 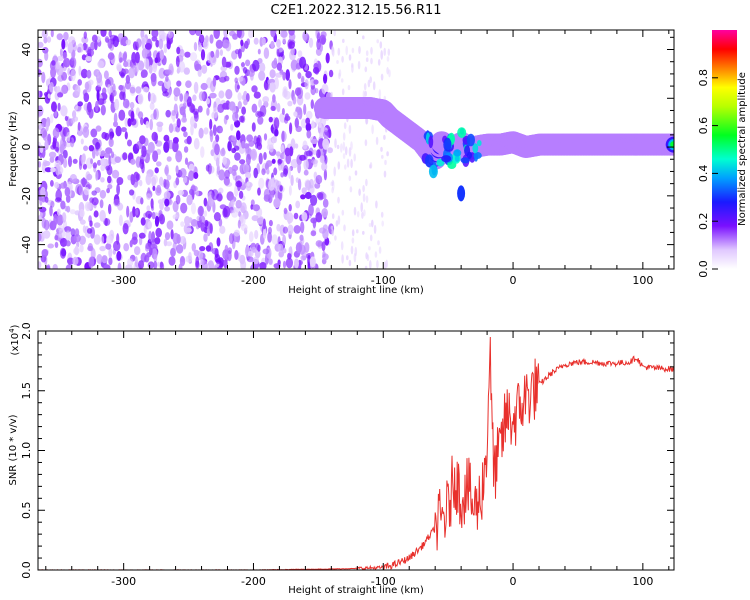 I want to click on y-tick-label: 1.5, so click(x=26, y=391).